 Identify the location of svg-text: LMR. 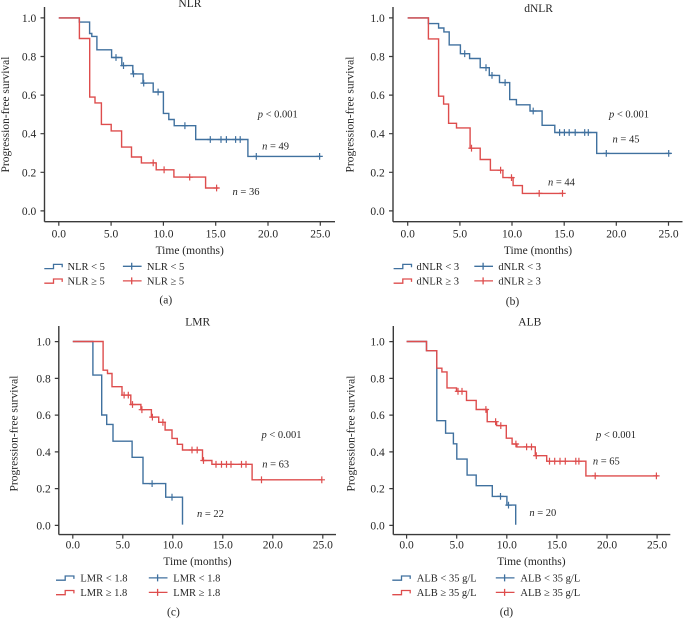
(197, 322).